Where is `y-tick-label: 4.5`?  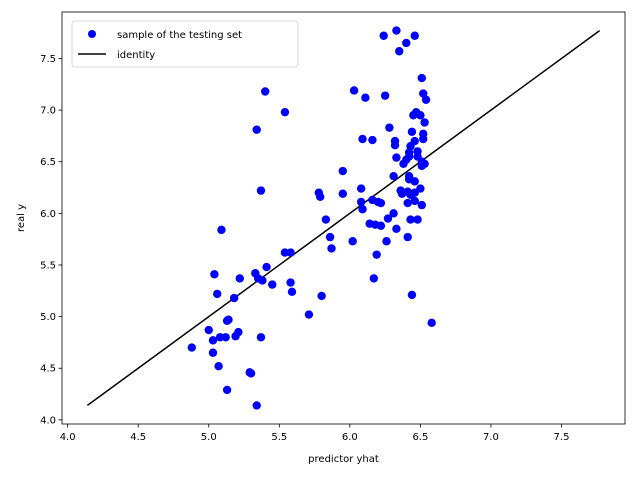
y-tick-label: 4.5 is located at coordinates (48, 369).